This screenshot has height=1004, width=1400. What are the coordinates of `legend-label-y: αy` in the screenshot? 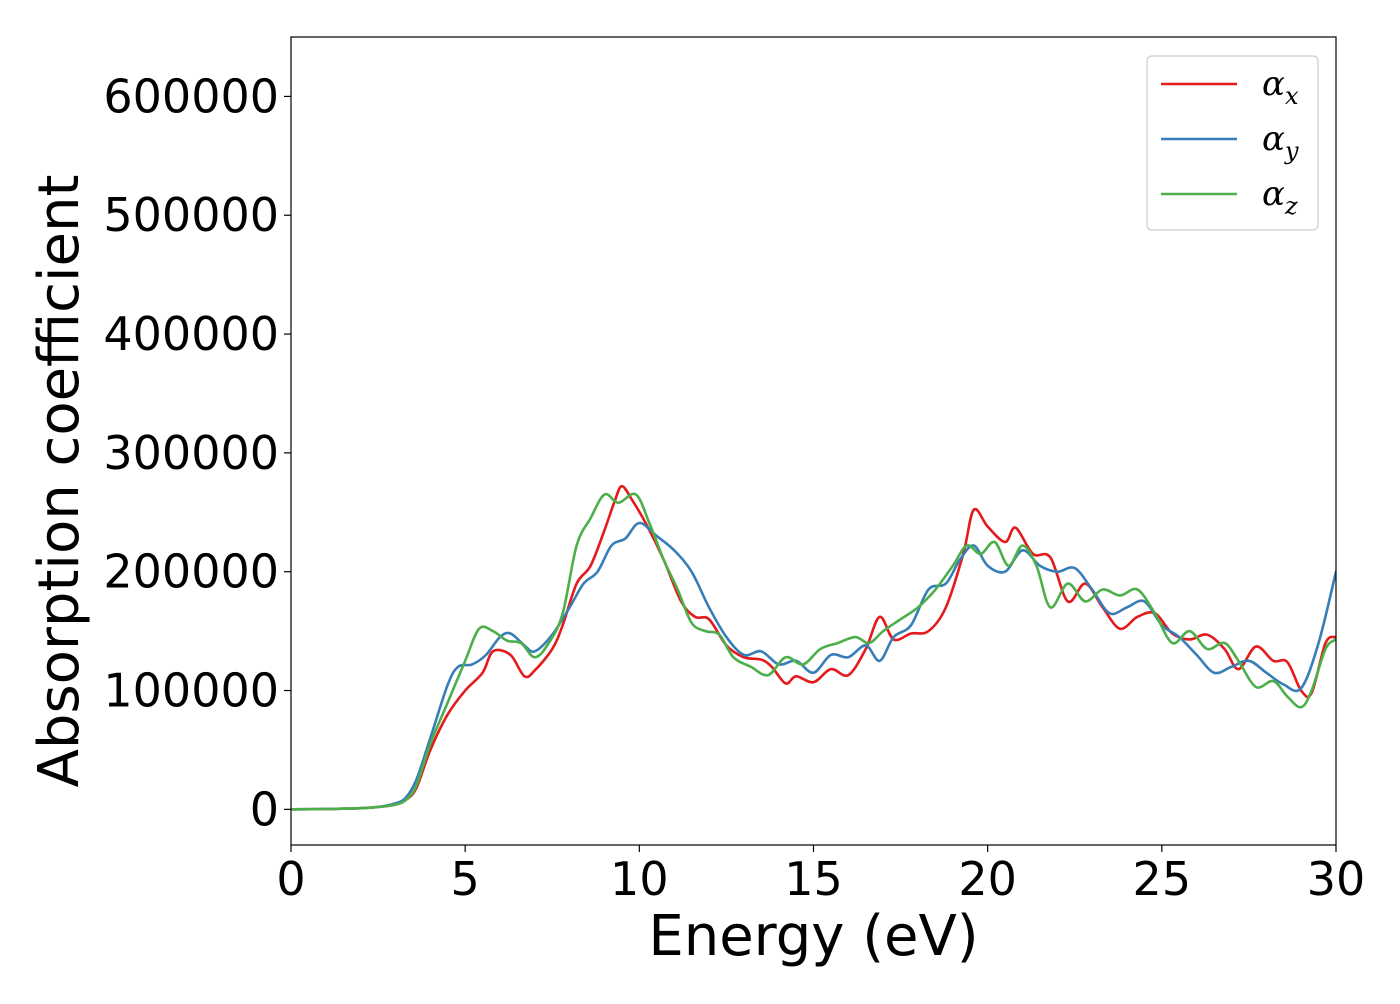 It's located at (1280, 142).